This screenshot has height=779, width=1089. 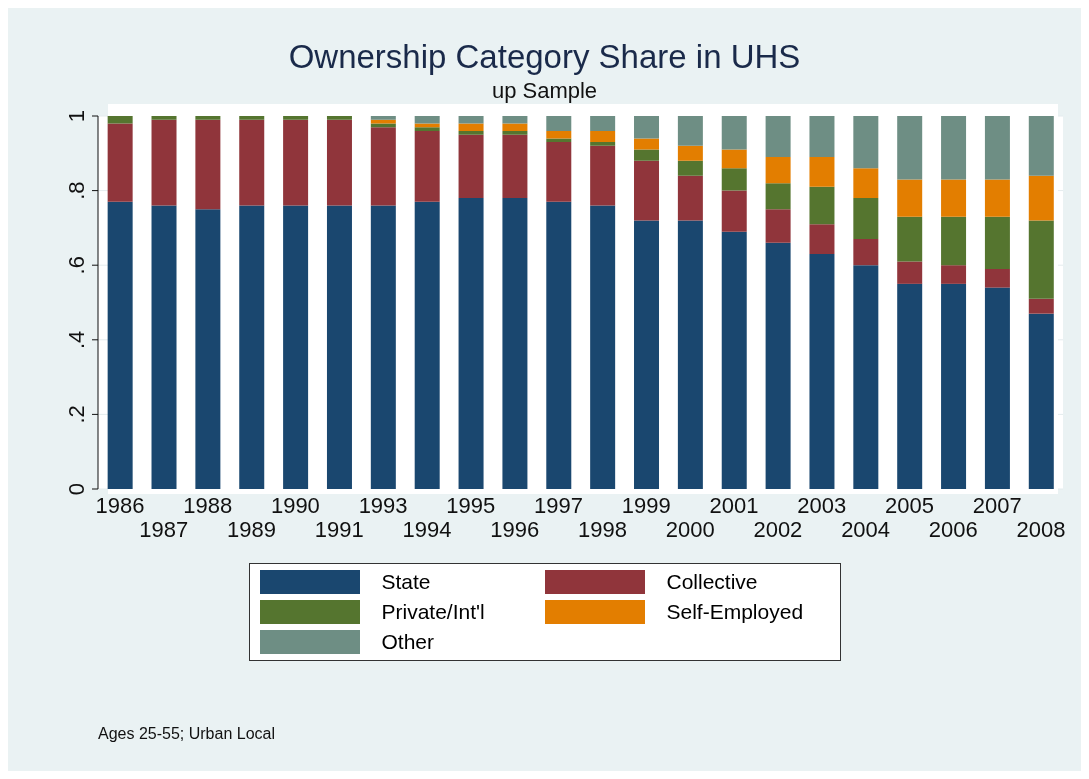 What do you see at coordinates (515, 529) in the screenshot?
I see `x-tick-label: 1996` at bounding box center [515, 529].